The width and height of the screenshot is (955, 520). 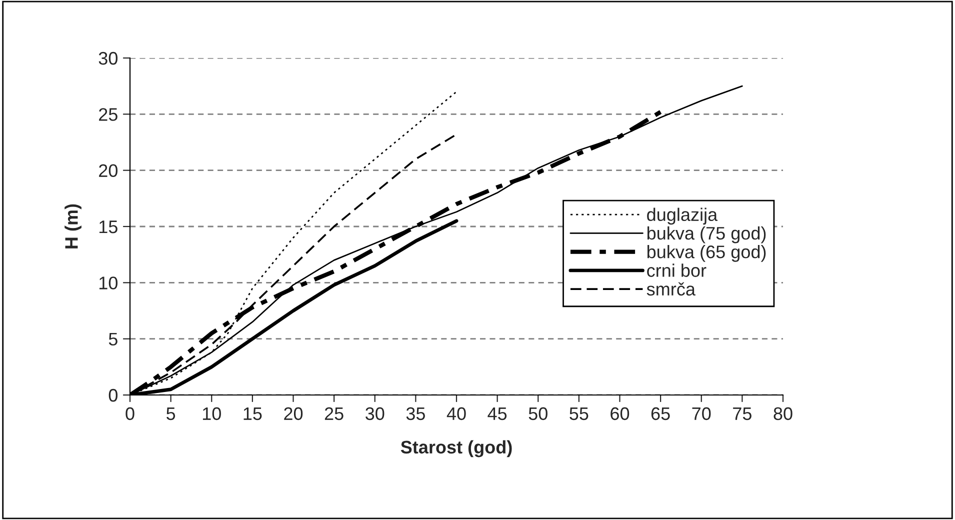 What do you see at coordinates (108, 58) in the screenshot?
I see `y-tick-label: 30` at bounding box center [108, 58].